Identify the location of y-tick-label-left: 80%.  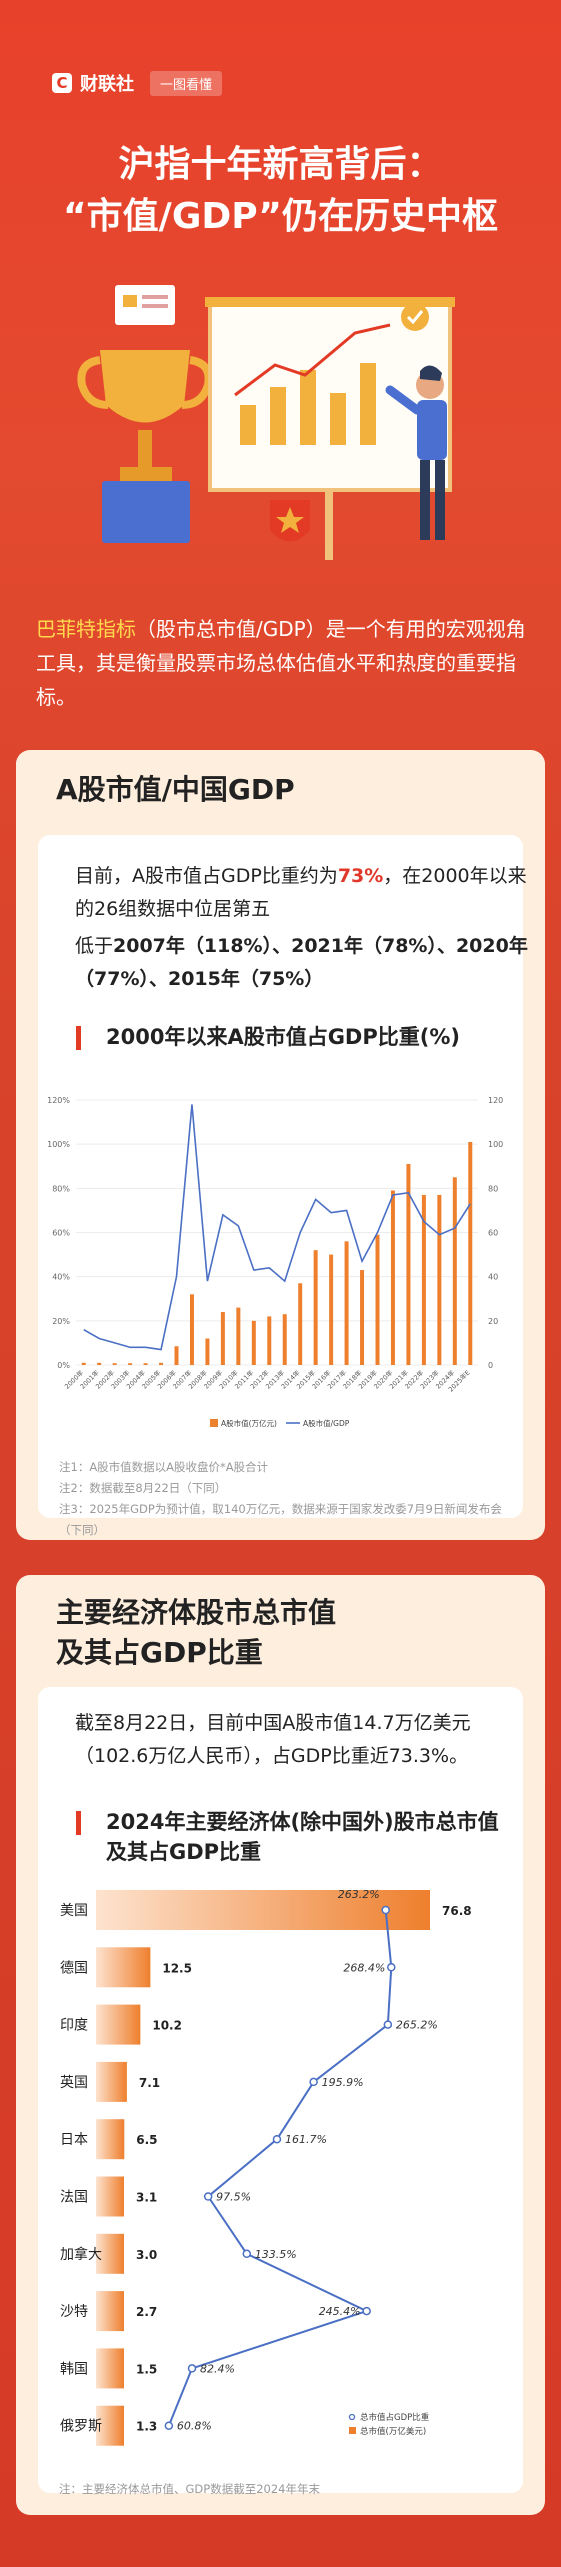
(61, 1188).